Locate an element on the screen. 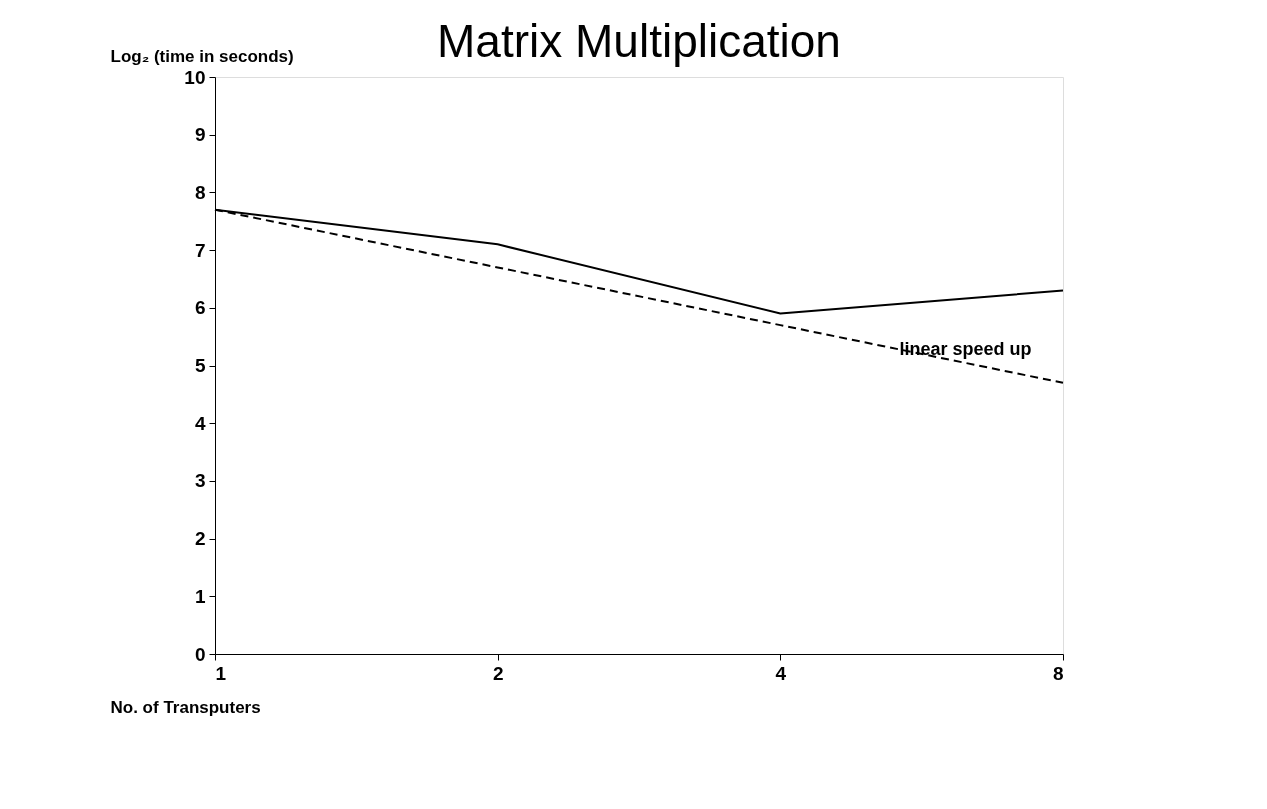 This screenshot has height=809, width=1267. x-tick-label: 2 is located at coordinates (498, 673).